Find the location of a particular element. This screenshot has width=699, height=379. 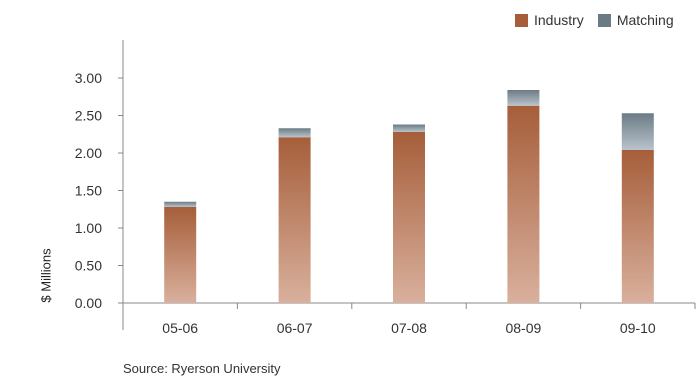

x-tick-label: 07-08 is located at coordinates (409, 328).